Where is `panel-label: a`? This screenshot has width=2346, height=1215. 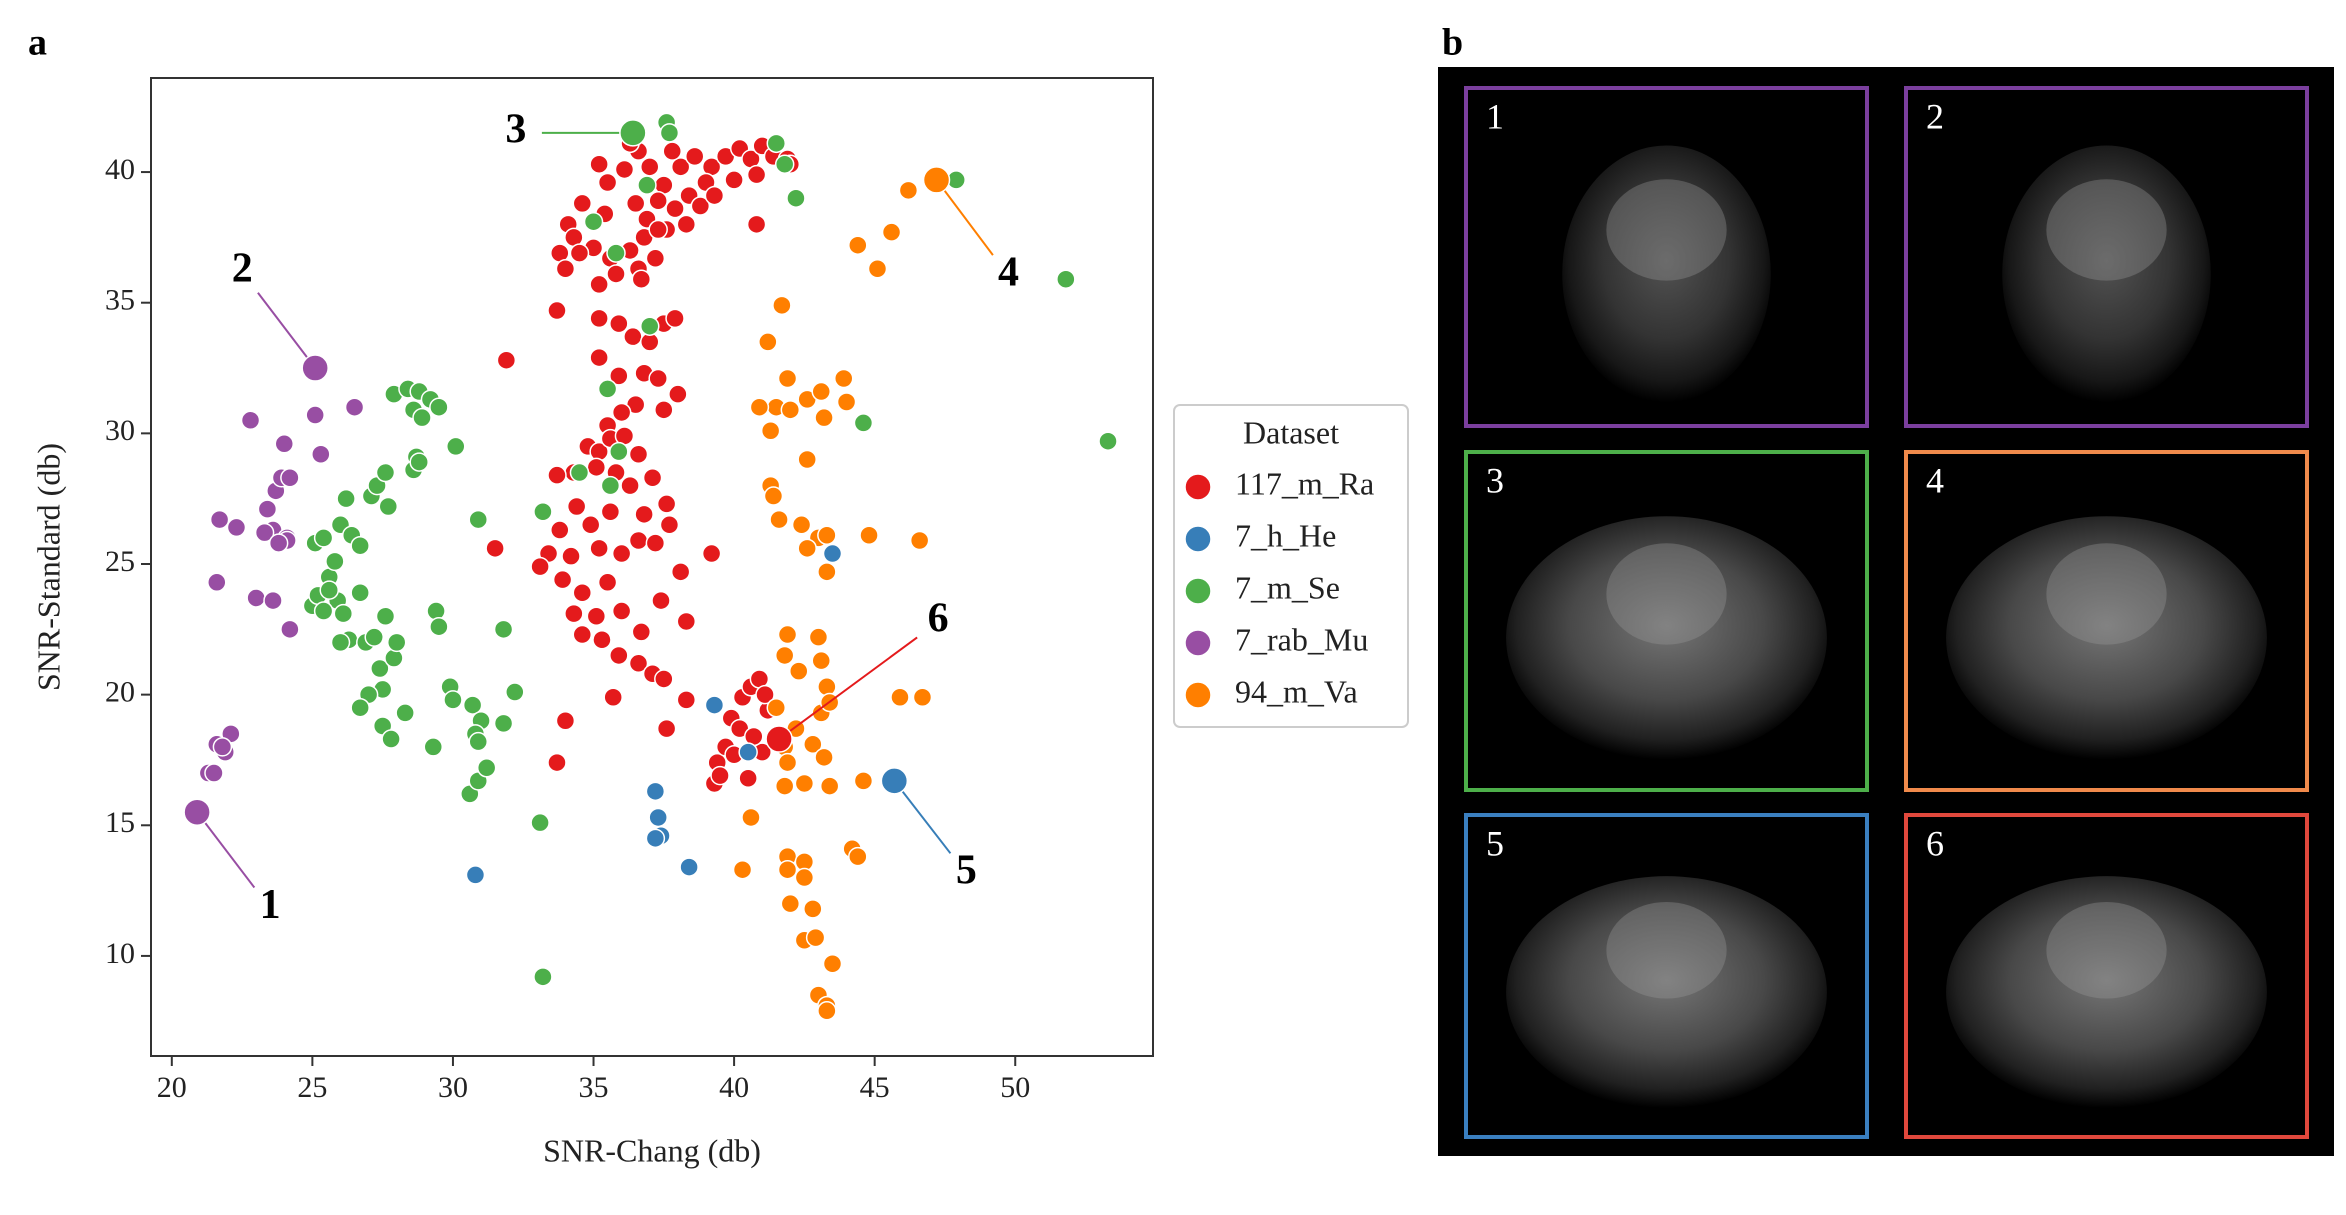
panel-label: a is located at coordinates (37, 43).